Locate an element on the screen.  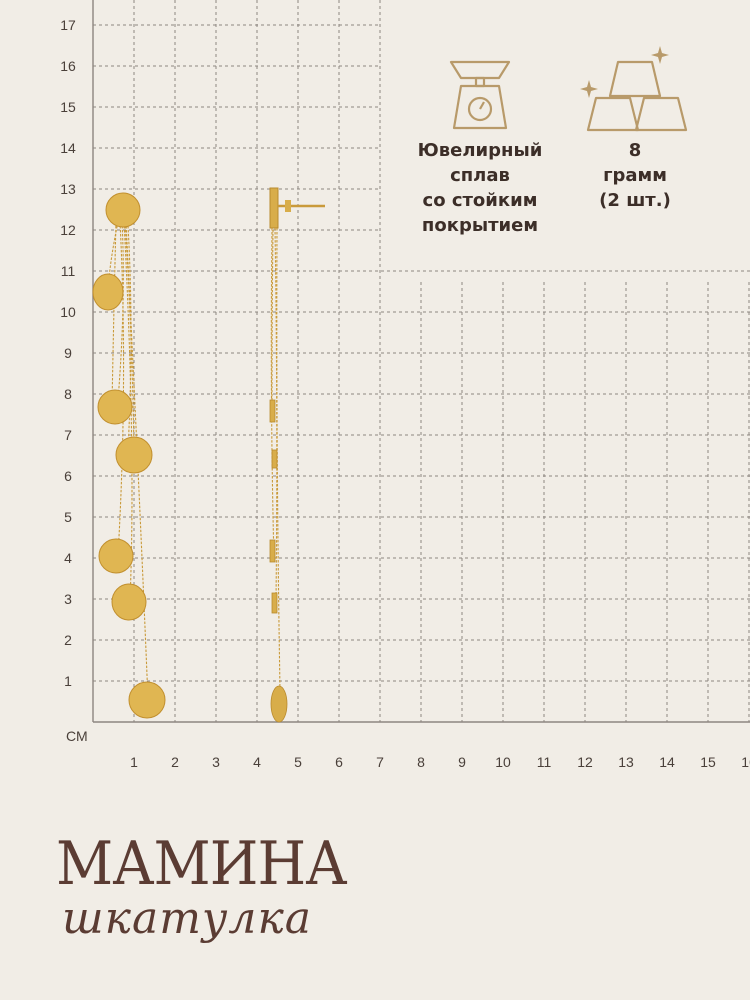
gold-bars-icon is located at coordinates (634, 89).